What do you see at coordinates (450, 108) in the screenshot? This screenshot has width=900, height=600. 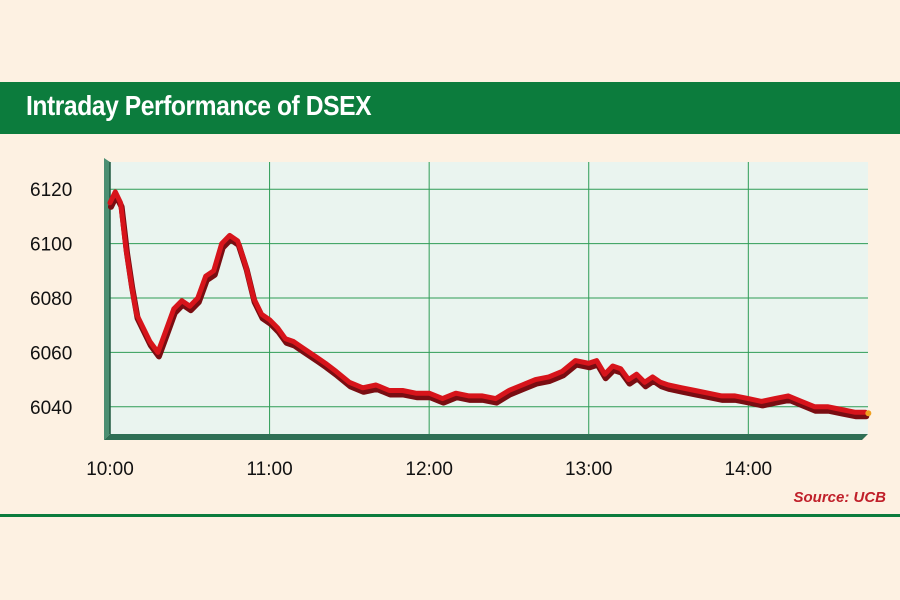 I see `title-bar: Intraday Performance of DSEX` at bounding box center [450, 108].